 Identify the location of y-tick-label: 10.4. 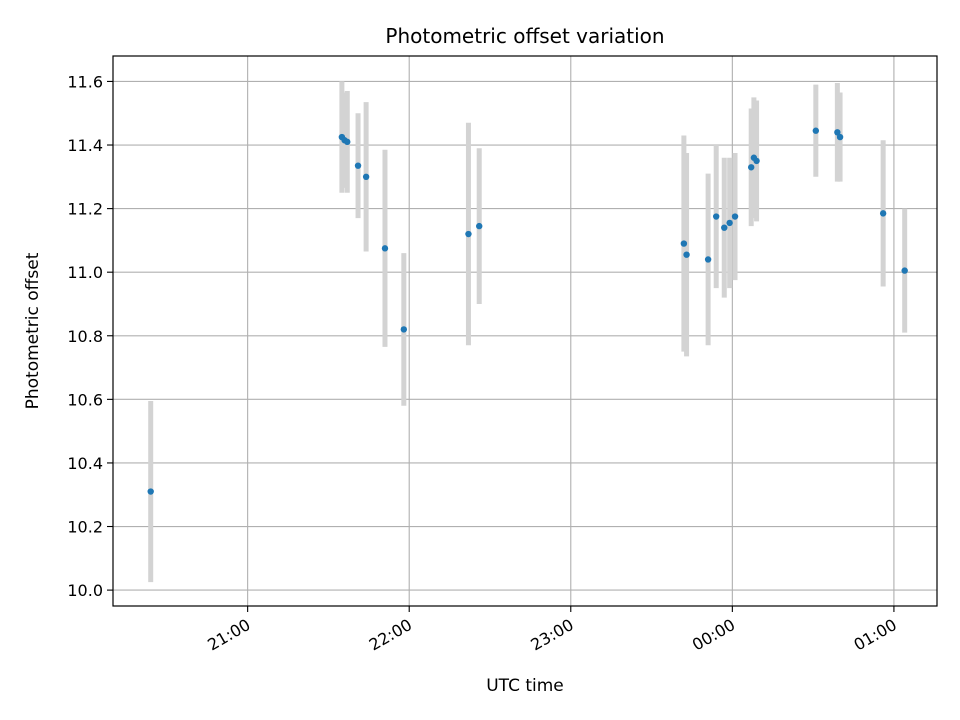
(85, 463).